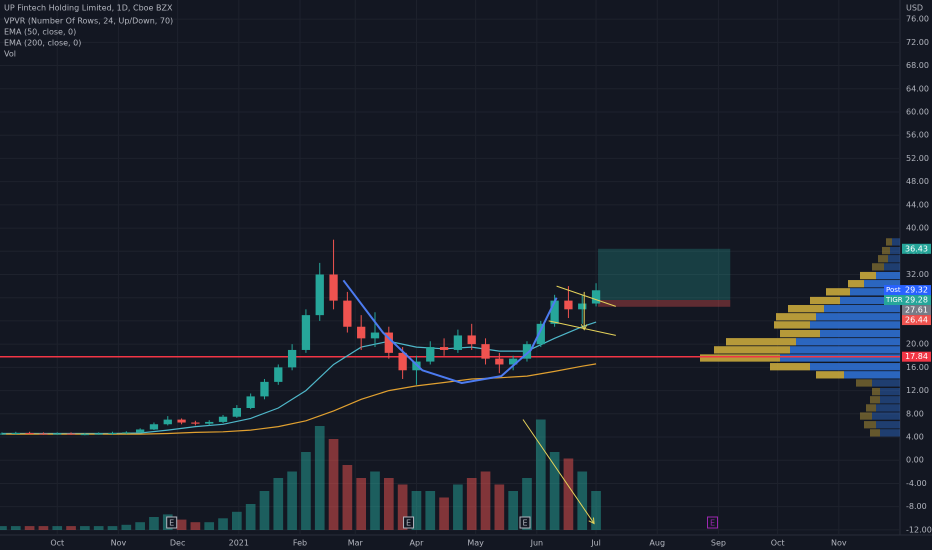  I want to click on target-zone, so click(664, 274).